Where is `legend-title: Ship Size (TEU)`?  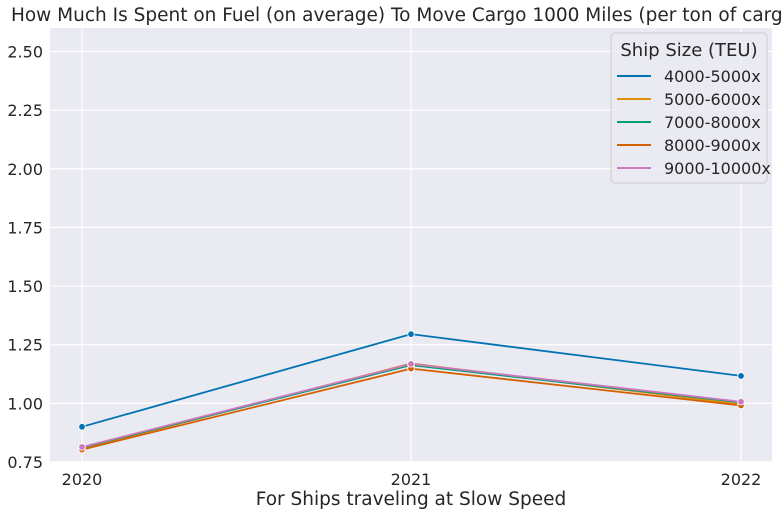
legend-title: Ship Size (TEU) is located at coordinates (688, 50).